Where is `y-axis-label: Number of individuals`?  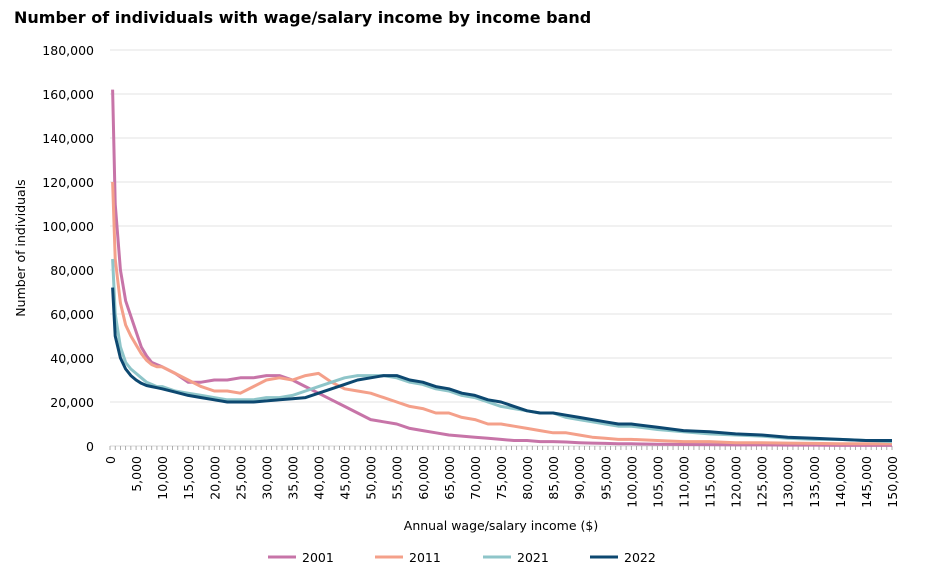
y-axis-label: Number of individuals is located at coordinates (20, 247).